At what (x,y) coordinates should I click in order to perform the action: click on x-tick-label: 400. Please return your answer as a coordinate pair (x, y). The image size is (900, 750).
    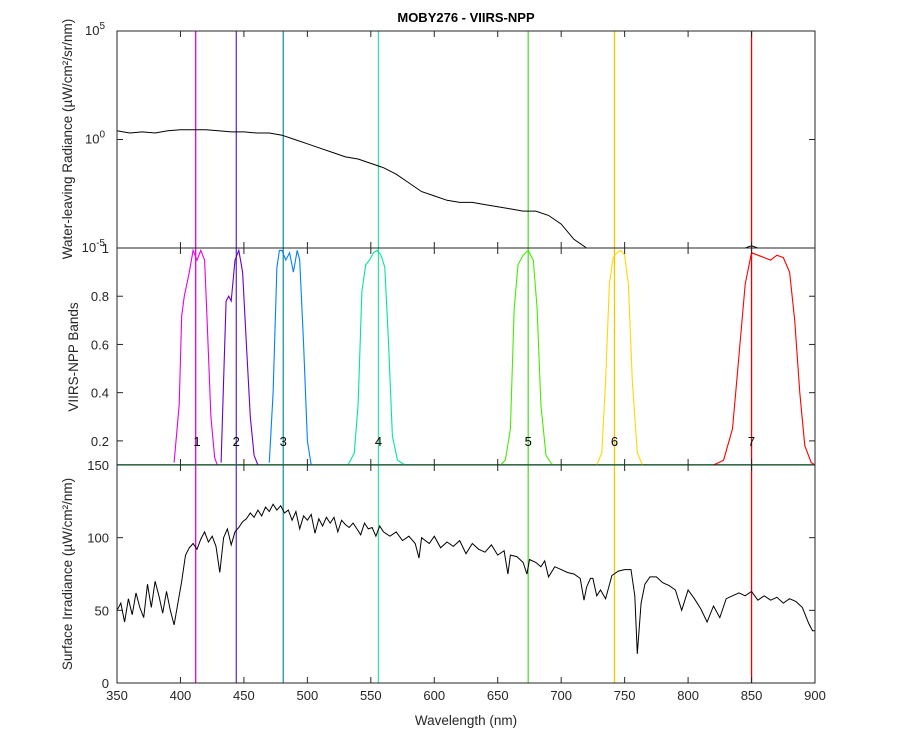
    Looking at the image, I should click on (181, 695).